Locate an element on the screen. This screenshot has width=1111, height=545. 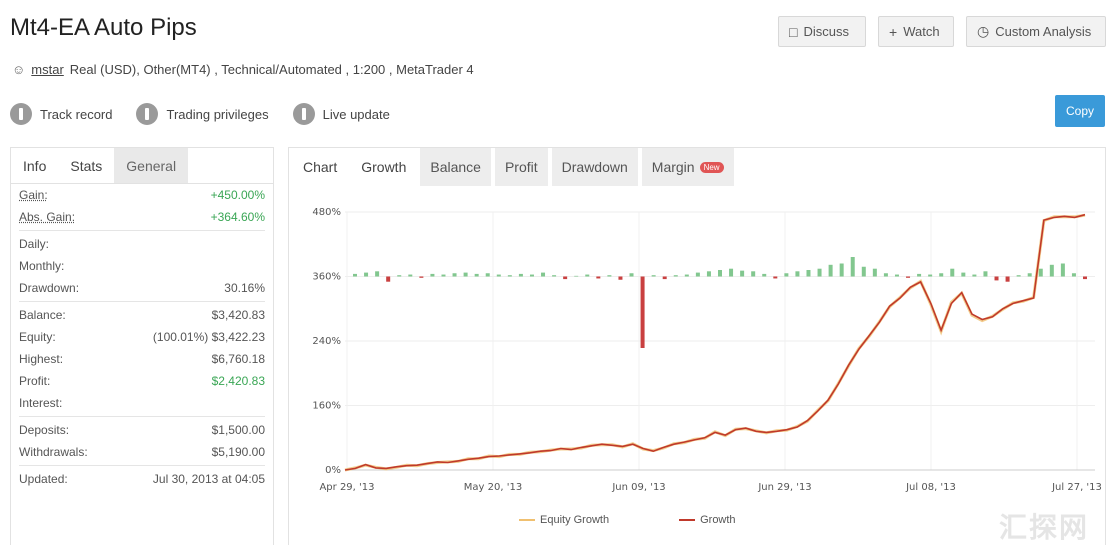
tab-info: Info is located at coordinates (35, 165).